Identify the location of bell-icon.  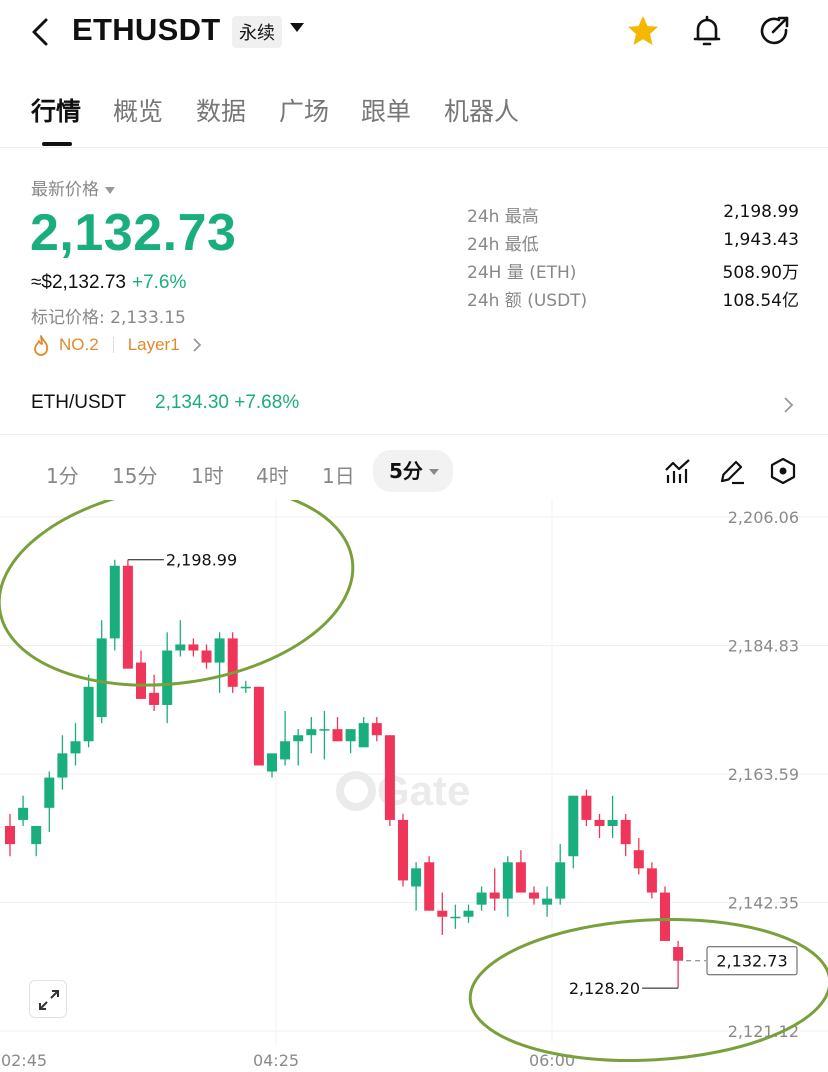
(707, 31).